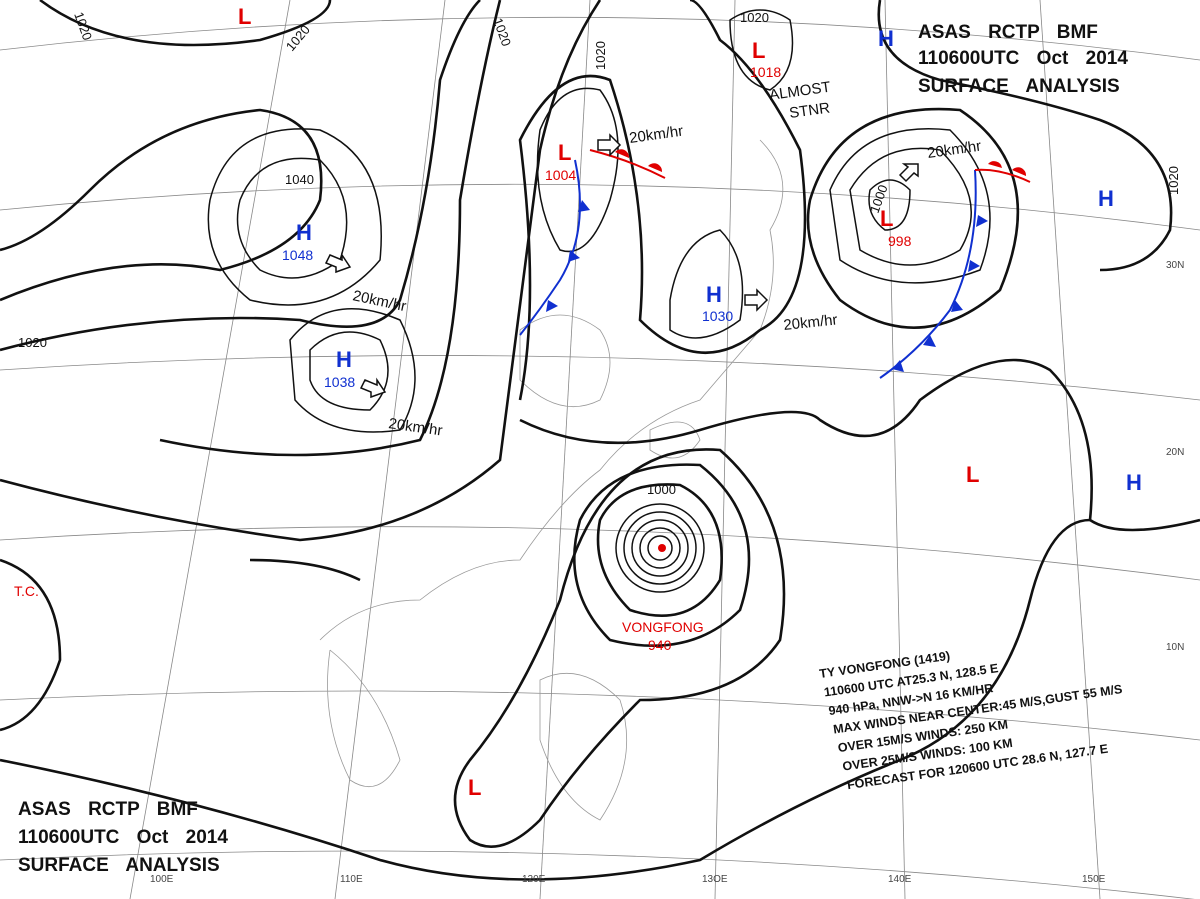 This screenshot has width=1200, height=899. What do you see at coordinates (775, 264) in the screenshot?
I see `fronts` at bounding box center [775, 264].